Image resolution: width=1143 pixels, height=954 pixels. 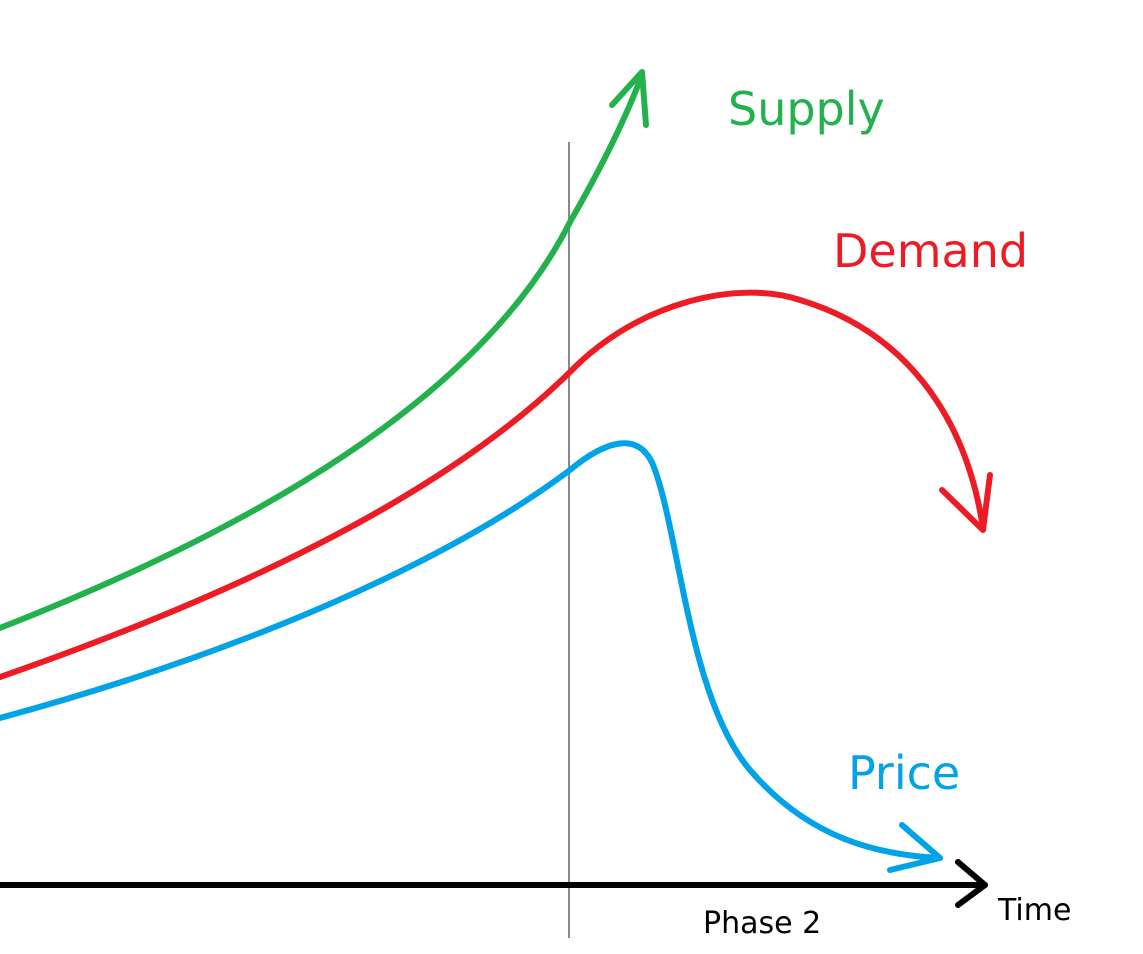 I want to click on phase-label: Phase 2, so click(x=762, y=923).